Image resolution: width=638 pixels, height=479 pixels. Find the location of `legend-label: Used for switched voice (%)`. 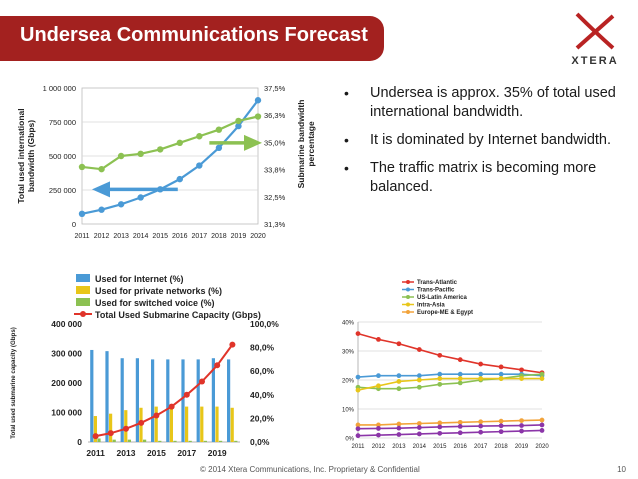

legend-label: Used for switched voice (%) is located at coordinates (155, 303).